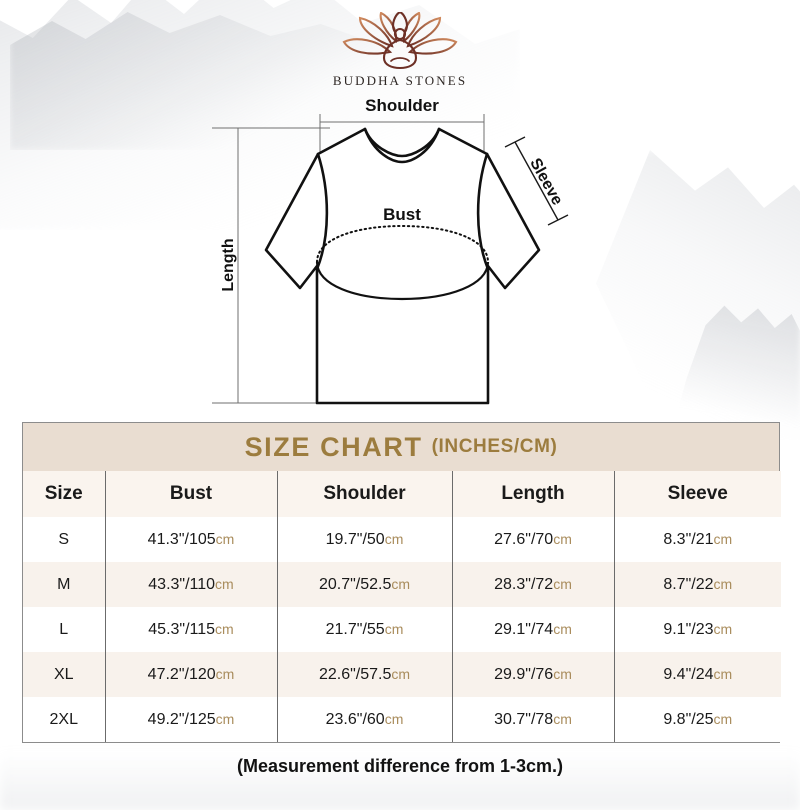 This screenshot has width=800, height=810. I want to click on value: 29.1"/74, so click(524, 629).